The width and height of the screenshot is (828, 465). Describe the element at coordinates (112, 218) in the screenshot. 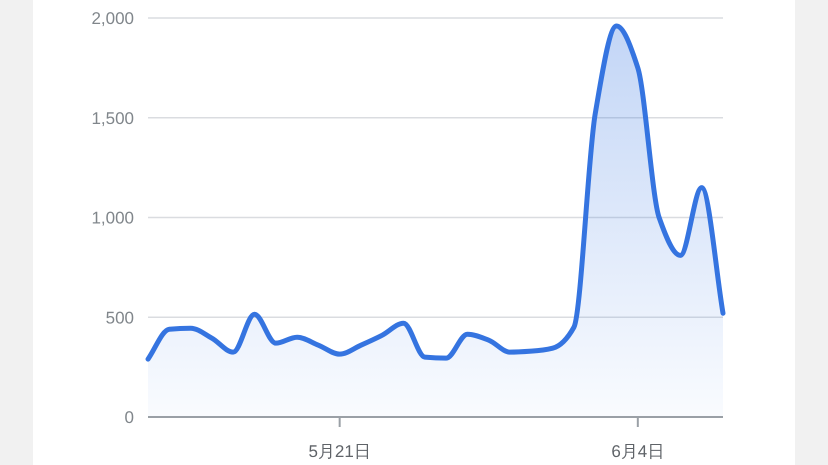

I see `y-tick-label: 1,000` at that location.